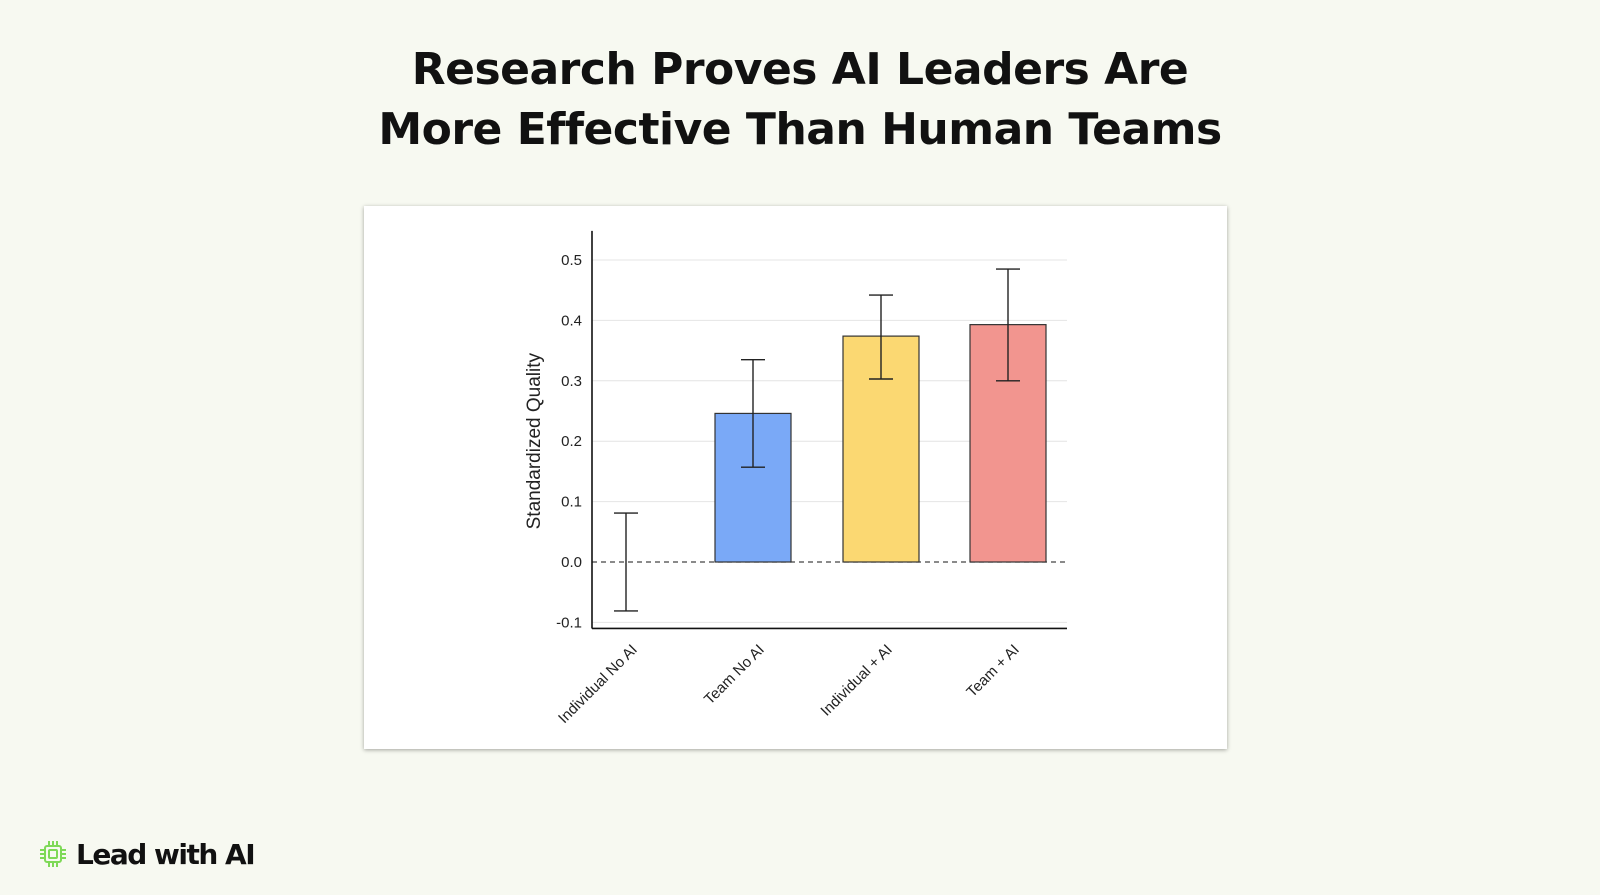  What do you see at coordinates (571, 562) in the screenshot?
I see `y-tick-label: 0.0` at bounding box center [571, 562].